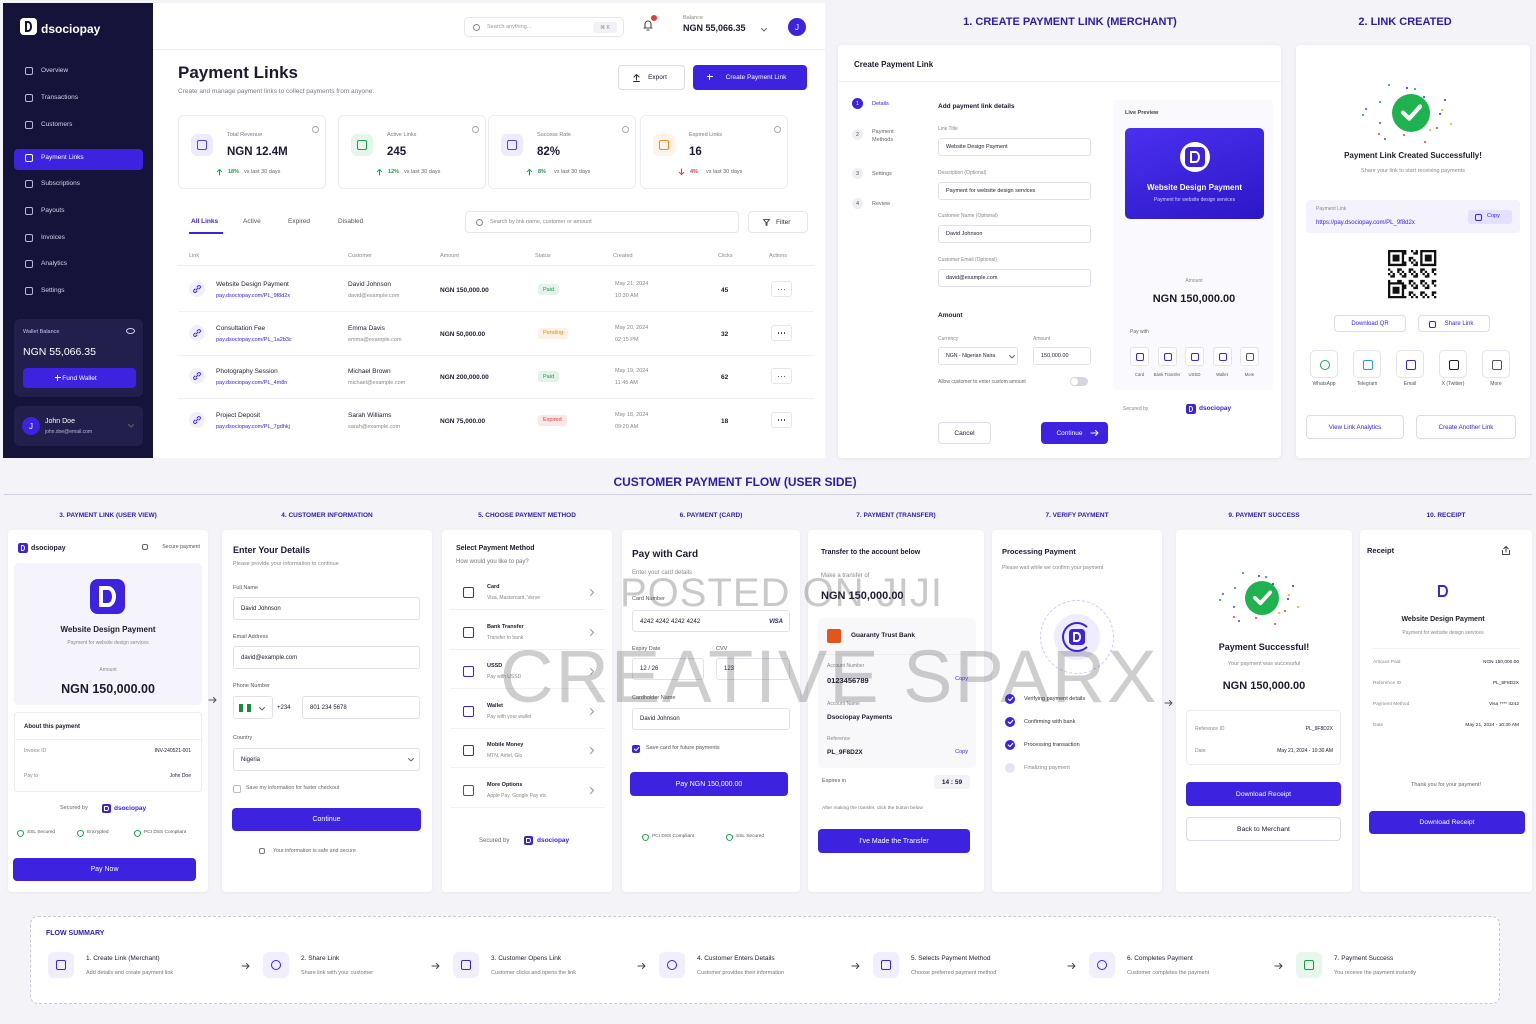 Image resolution: width=1536 pixels, height=1024 pixels. Describe the element at coordinates (205, 221) in the screenshot. I see `tab: All Links` at that location.